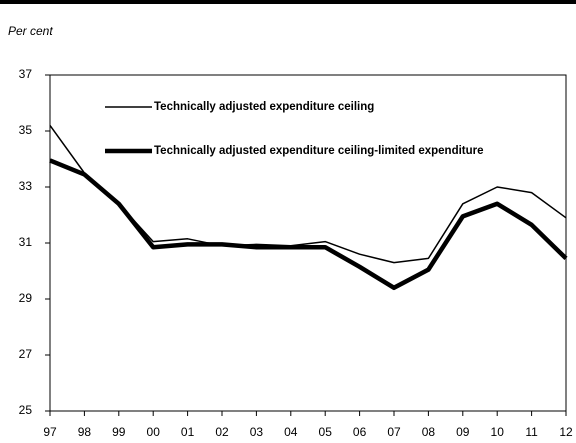  I want to click on y-tick-label: 29, so click(26, 298).